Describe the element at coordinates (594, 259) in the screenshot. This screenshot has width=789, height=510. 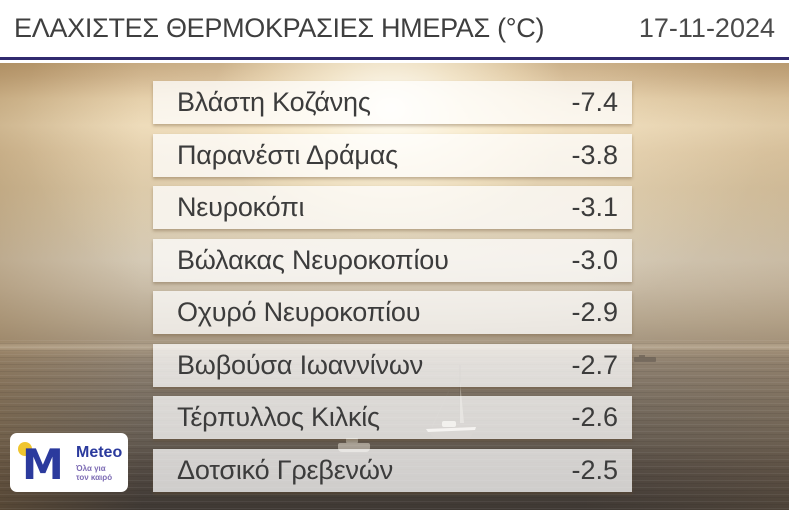
I see `temperature-value: -3.0` at that location.